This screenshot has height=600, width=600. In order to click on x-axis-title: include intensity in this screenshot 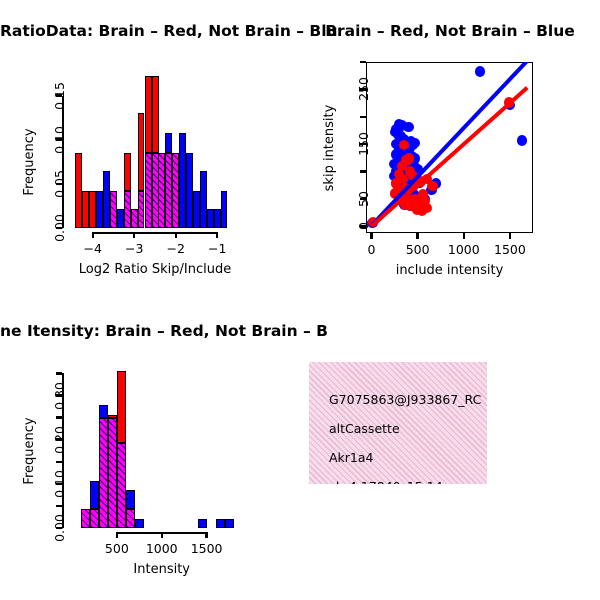, I will do `click(449, 270)`.